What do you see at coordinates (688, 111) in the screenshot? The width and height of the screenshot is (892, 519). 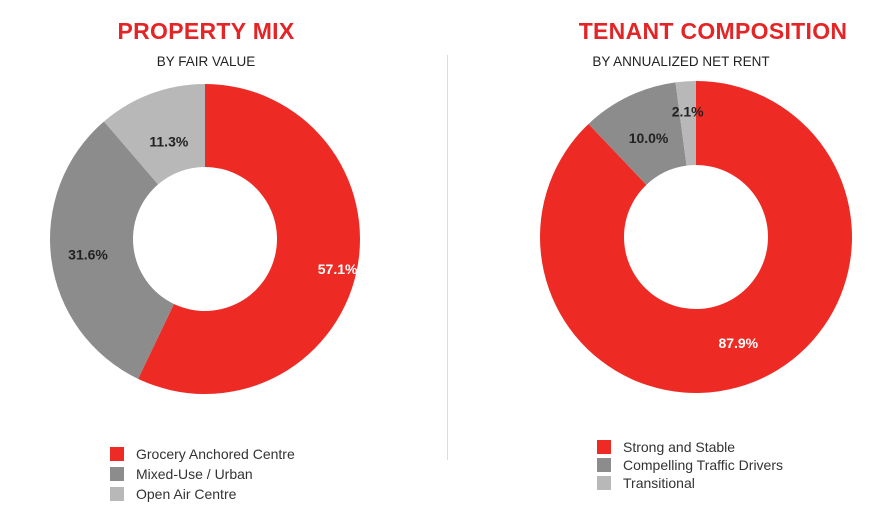 I see `donut-slice-label-3: 2.1%` at bounding box center [688, 111].